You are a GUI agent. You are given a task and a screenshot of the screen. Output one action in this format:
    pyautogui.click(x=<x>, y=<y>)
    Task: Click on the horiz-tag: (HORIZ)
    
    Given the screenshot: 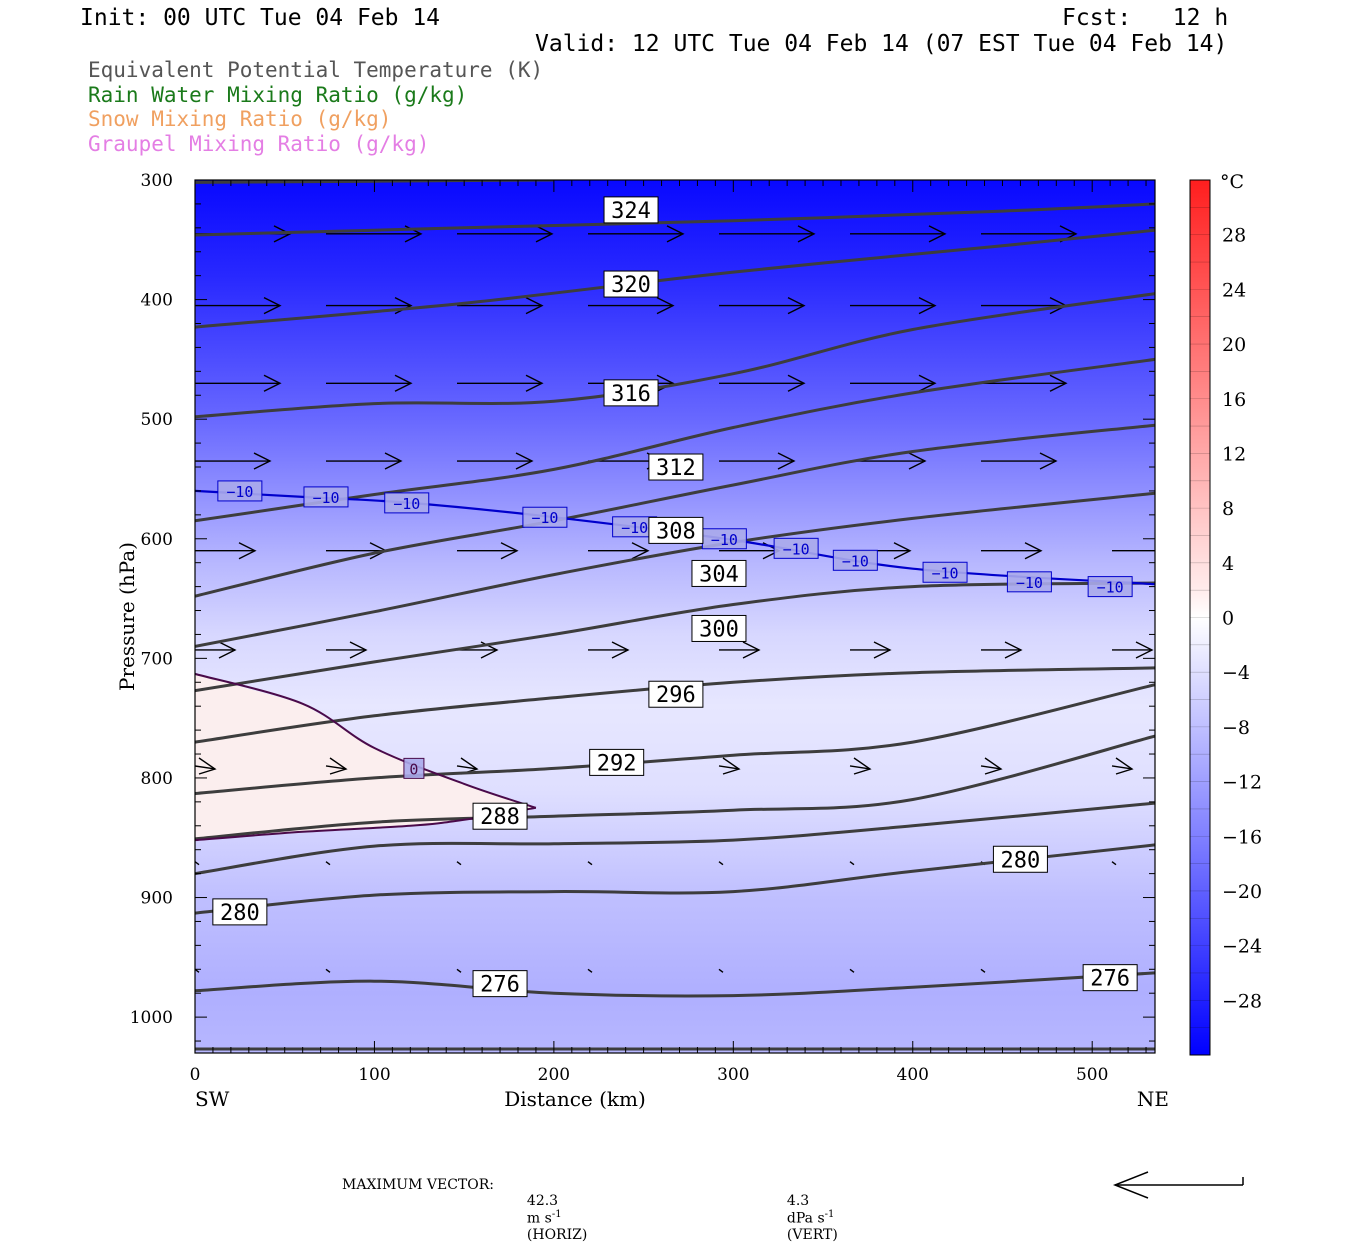 What is the action you would take?
    pyautogui.click(x=557, y=1234)
    